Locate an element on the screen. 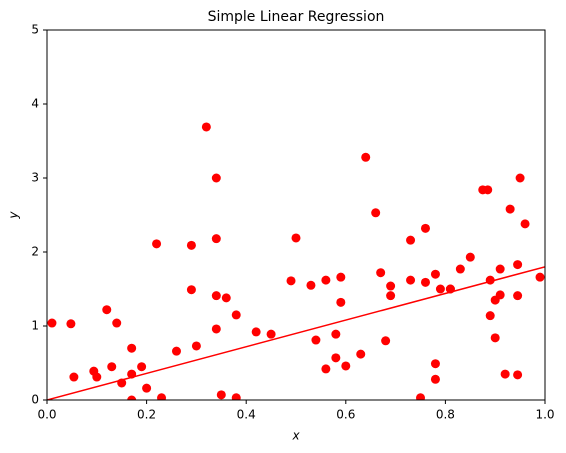 Image resolution: width=566 pixels, height=453 pixels. y-tick-label: 3 is located at coordinates (35, 178).